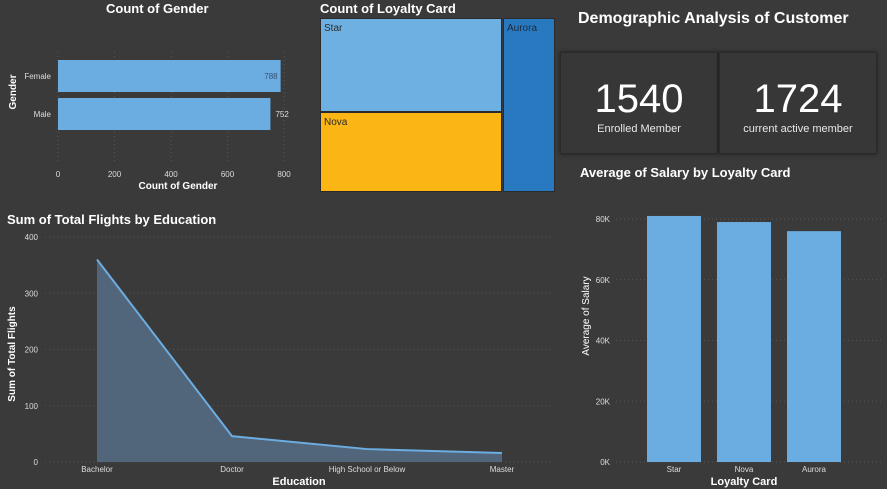  I want to click on kpi-value-enrolled: 1540, so click(639, 99).